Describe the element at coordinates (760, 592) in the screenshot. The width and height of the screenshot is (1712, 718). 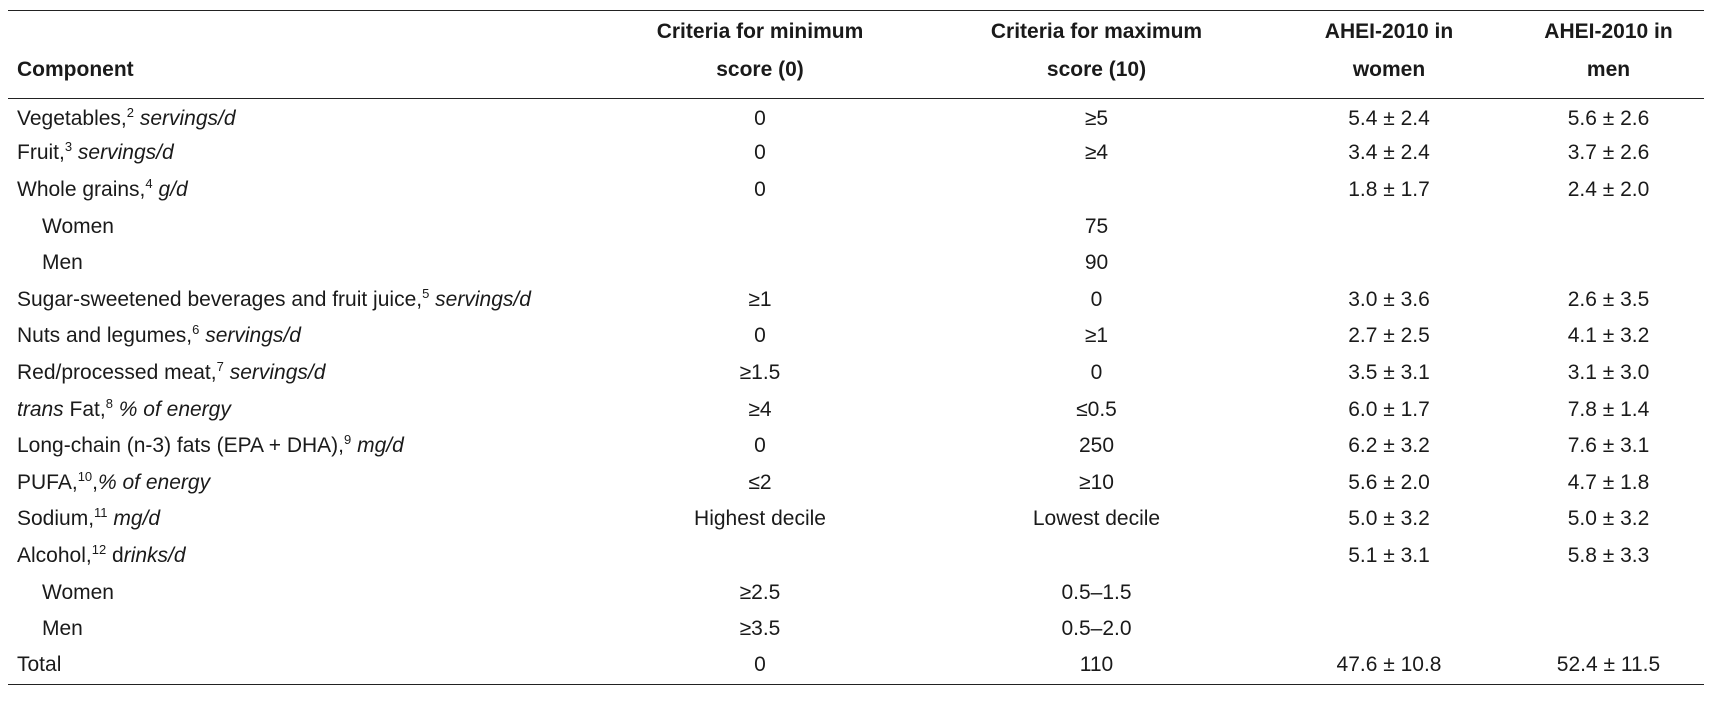
I see `cell-min-criteria: ≥2.5` at that location.